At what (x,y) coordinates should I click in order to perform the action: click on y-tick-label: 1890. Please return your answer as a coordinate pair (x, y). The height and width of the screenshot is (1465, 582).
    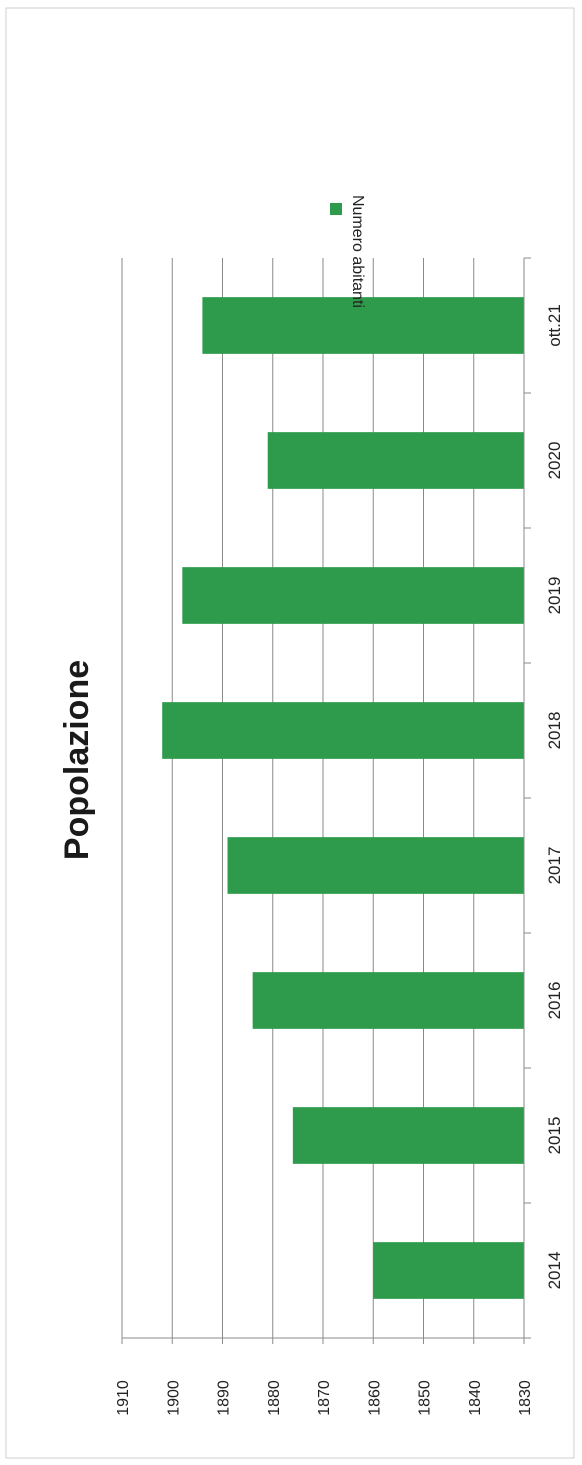
    Looking at the image, I should click on (224, 1398).